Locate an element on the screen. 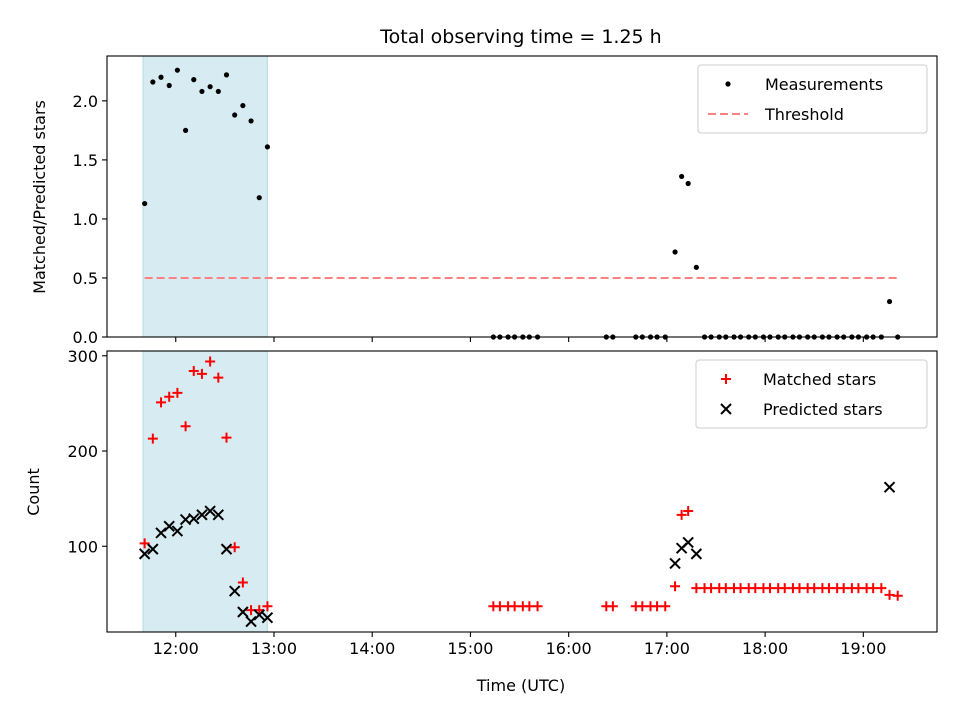 This screenshot has height=720, width=960. top-legend-box is located at coordinates (812, 99).